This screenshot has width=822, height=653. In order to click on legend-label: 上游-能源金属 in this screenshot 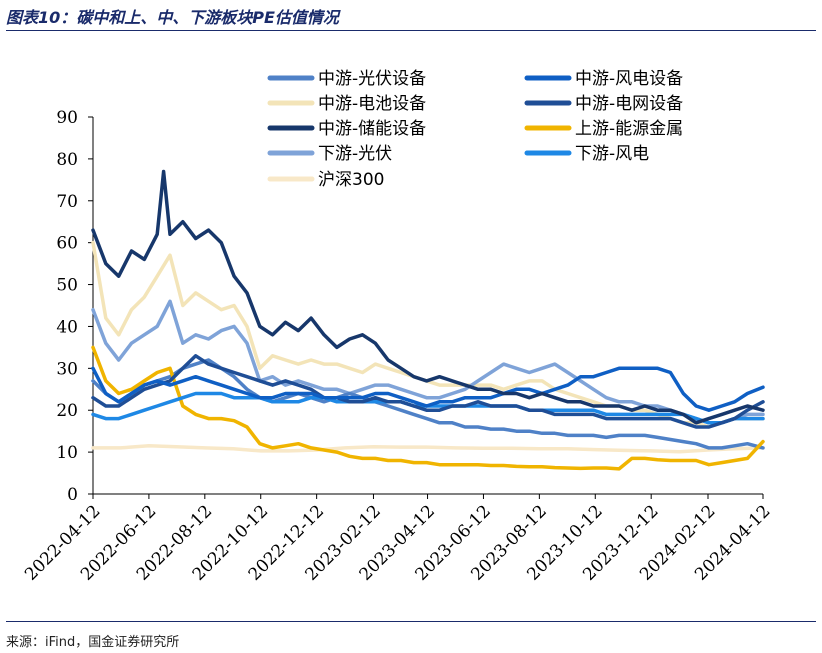, I will do `click(629, 129)`.